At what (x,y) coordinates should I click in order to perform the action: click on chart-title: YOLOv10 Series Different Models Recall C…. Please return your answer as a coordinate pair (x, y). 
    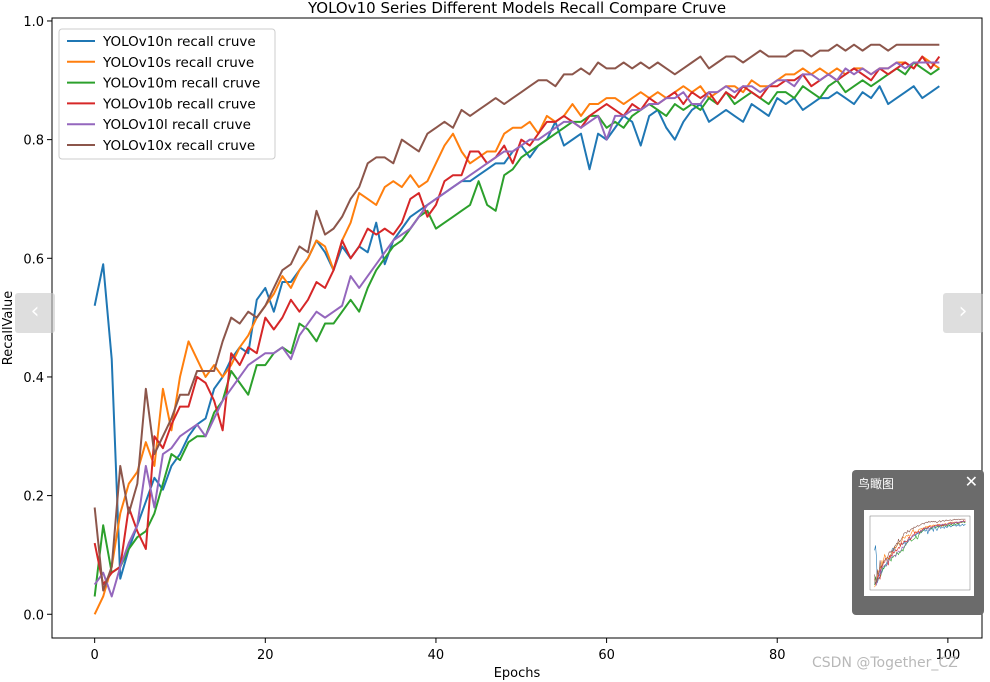
    Looking at the image, I should click on (516, 8).